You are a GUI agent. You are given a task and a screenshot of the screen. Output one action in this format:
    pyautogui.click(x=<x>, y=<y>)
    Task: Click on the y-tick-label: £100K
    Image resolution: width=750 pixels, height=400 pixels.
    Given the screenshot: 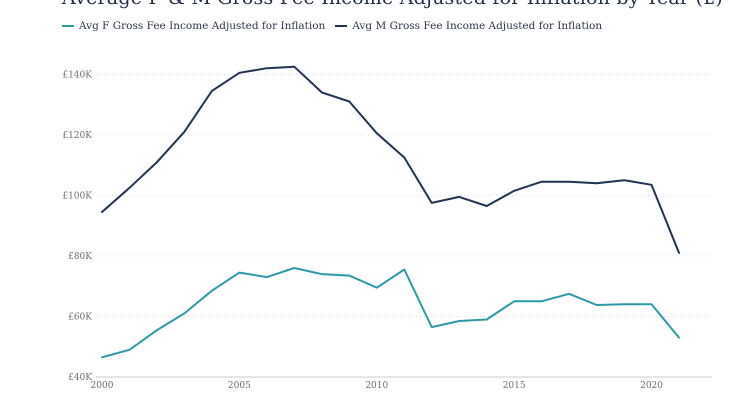 What is the action you would take?
    pyautogui.click(x=77, y=196)
    